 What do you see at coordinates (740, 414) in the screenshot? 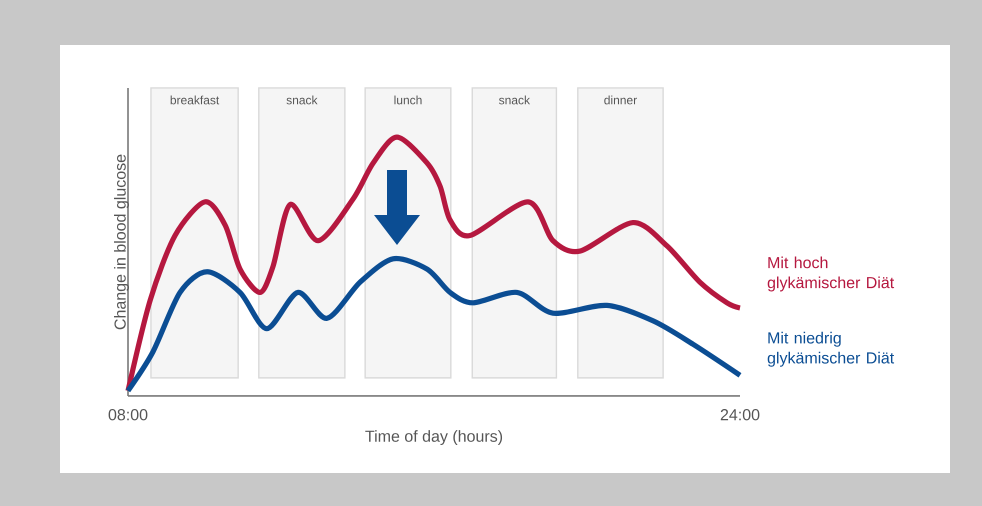
I see `x-tick-label: 24:00` at bounding box center [740, 414].